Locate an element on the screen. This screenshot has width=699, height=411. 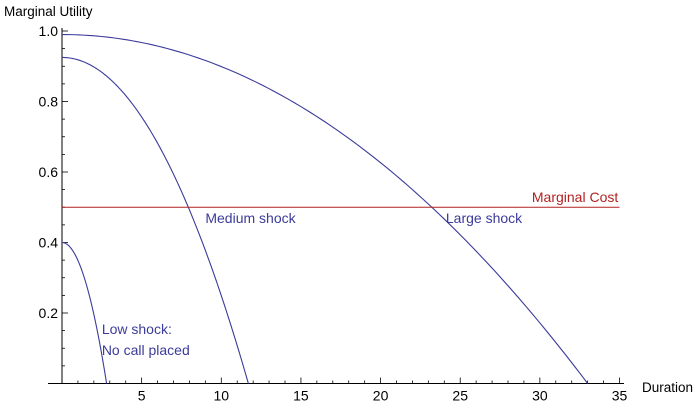
y-axis-label: Marginal Utility is located at coordinates (48, 11).